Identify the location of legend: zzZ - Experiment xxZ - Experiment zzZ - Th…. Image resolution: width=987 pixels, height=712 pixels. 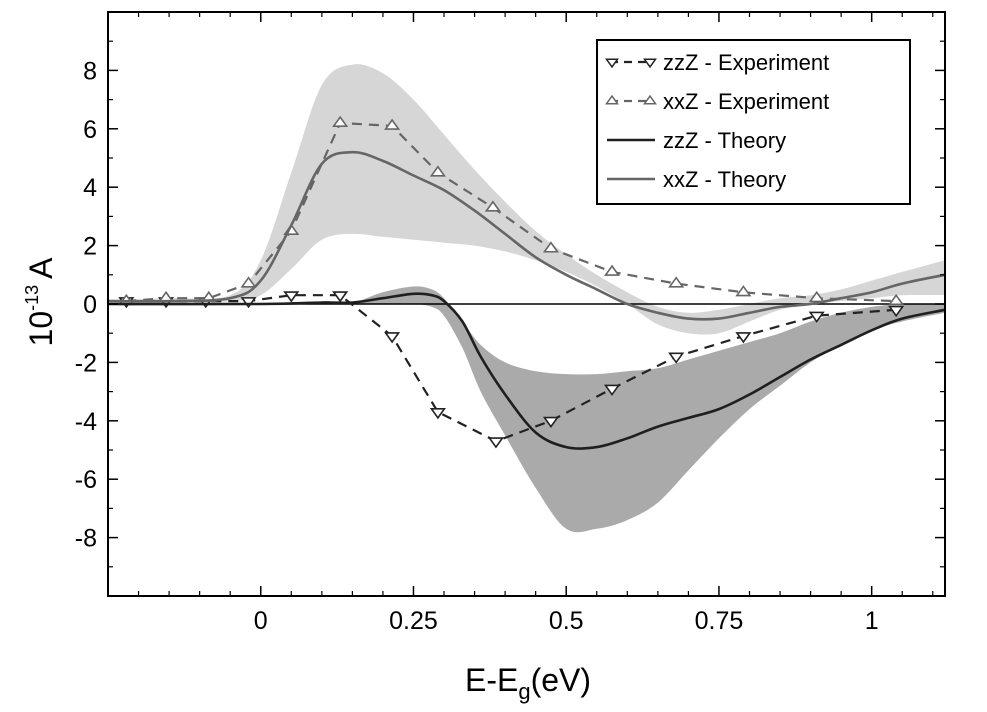
(753, 122).